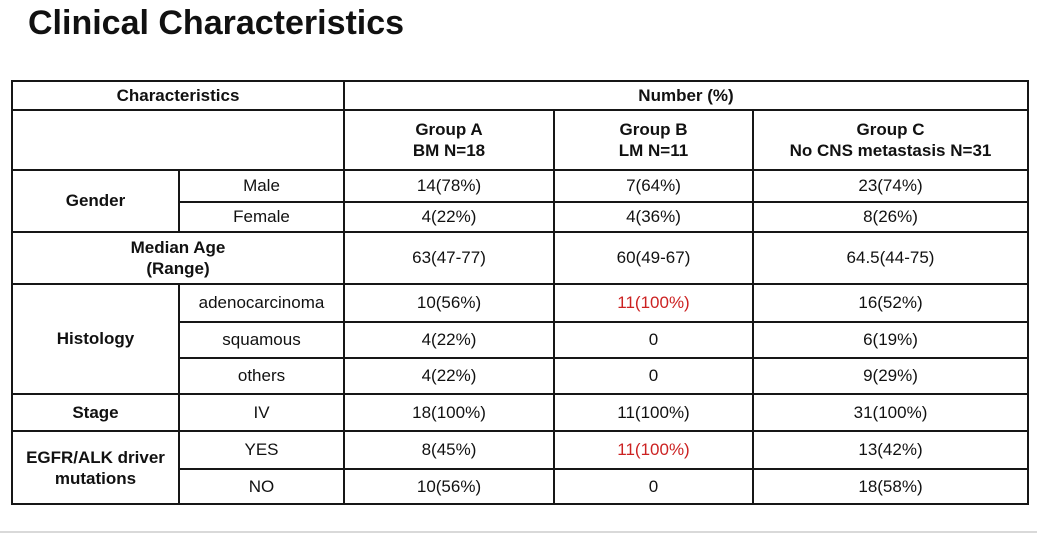 The width and height of the screenshot is (1037, 534). I want to click on cell-squamous-group-b: 0, so click(653, 340).